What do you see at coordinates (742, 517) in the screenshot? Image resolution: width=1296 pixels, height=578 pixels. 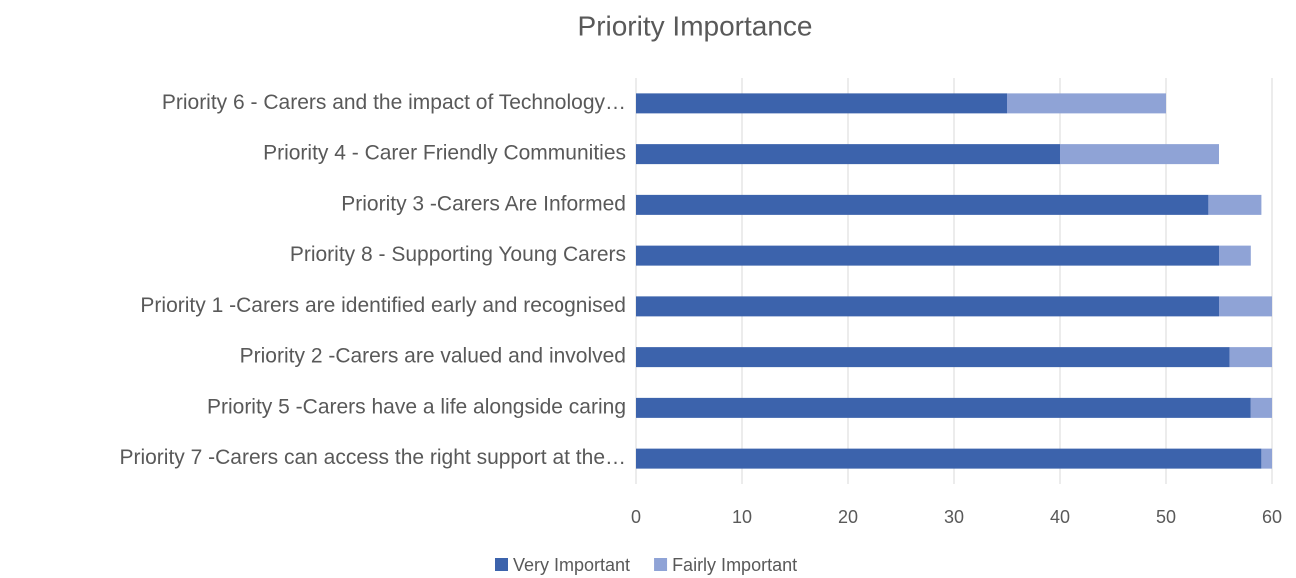 I see `x-tick-label: 10` at bounding box center [742, 517].